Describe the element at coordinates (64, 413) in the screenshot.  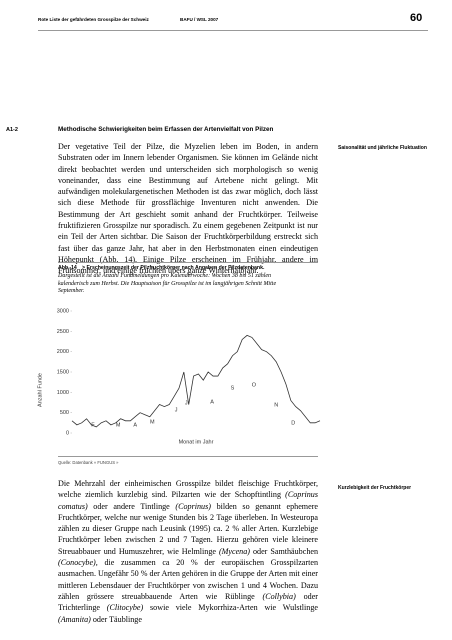
I see `y-tick-label: 500` at that location.